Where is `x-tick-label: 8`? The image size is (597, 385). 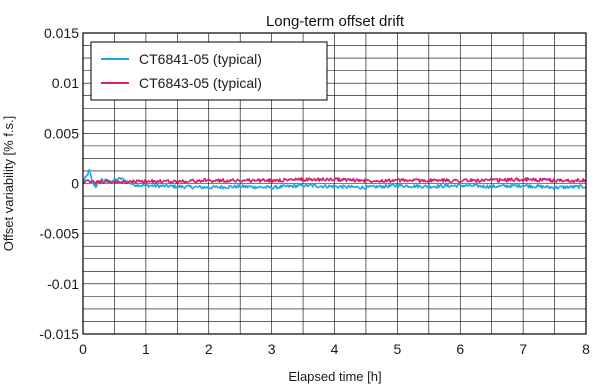 x-tick-label: 8 is located at coordinates (586, 349).